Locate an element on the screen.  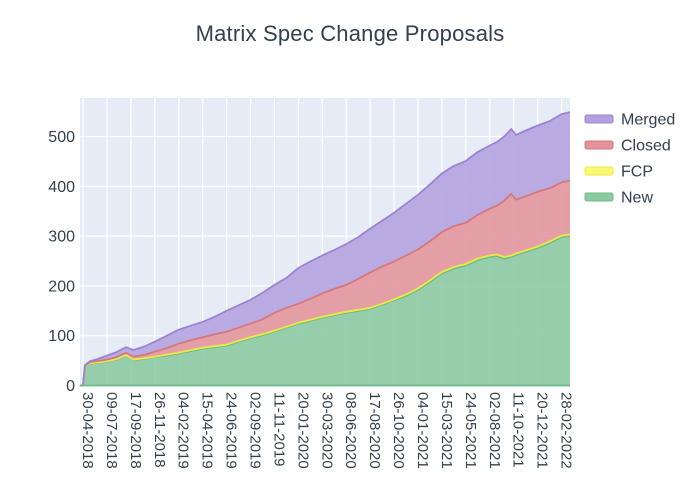
x-tick-label: 15-03-2021 is located at coordinates (446, 430).